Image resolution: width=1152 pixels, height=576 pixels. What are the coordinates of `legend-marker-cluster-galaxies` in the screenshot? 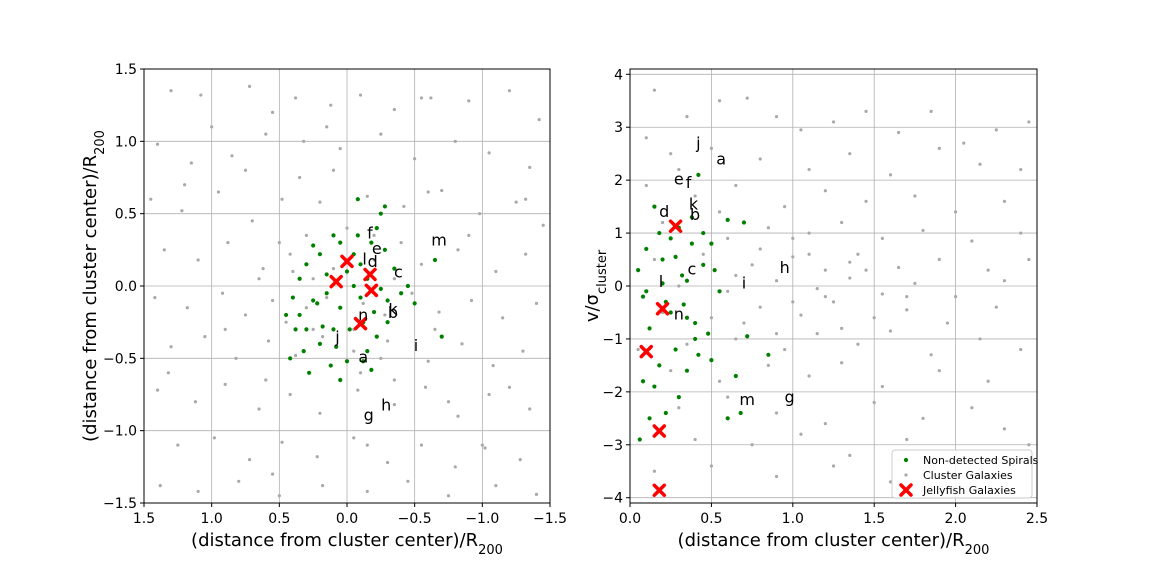 It's located at (906, 475).